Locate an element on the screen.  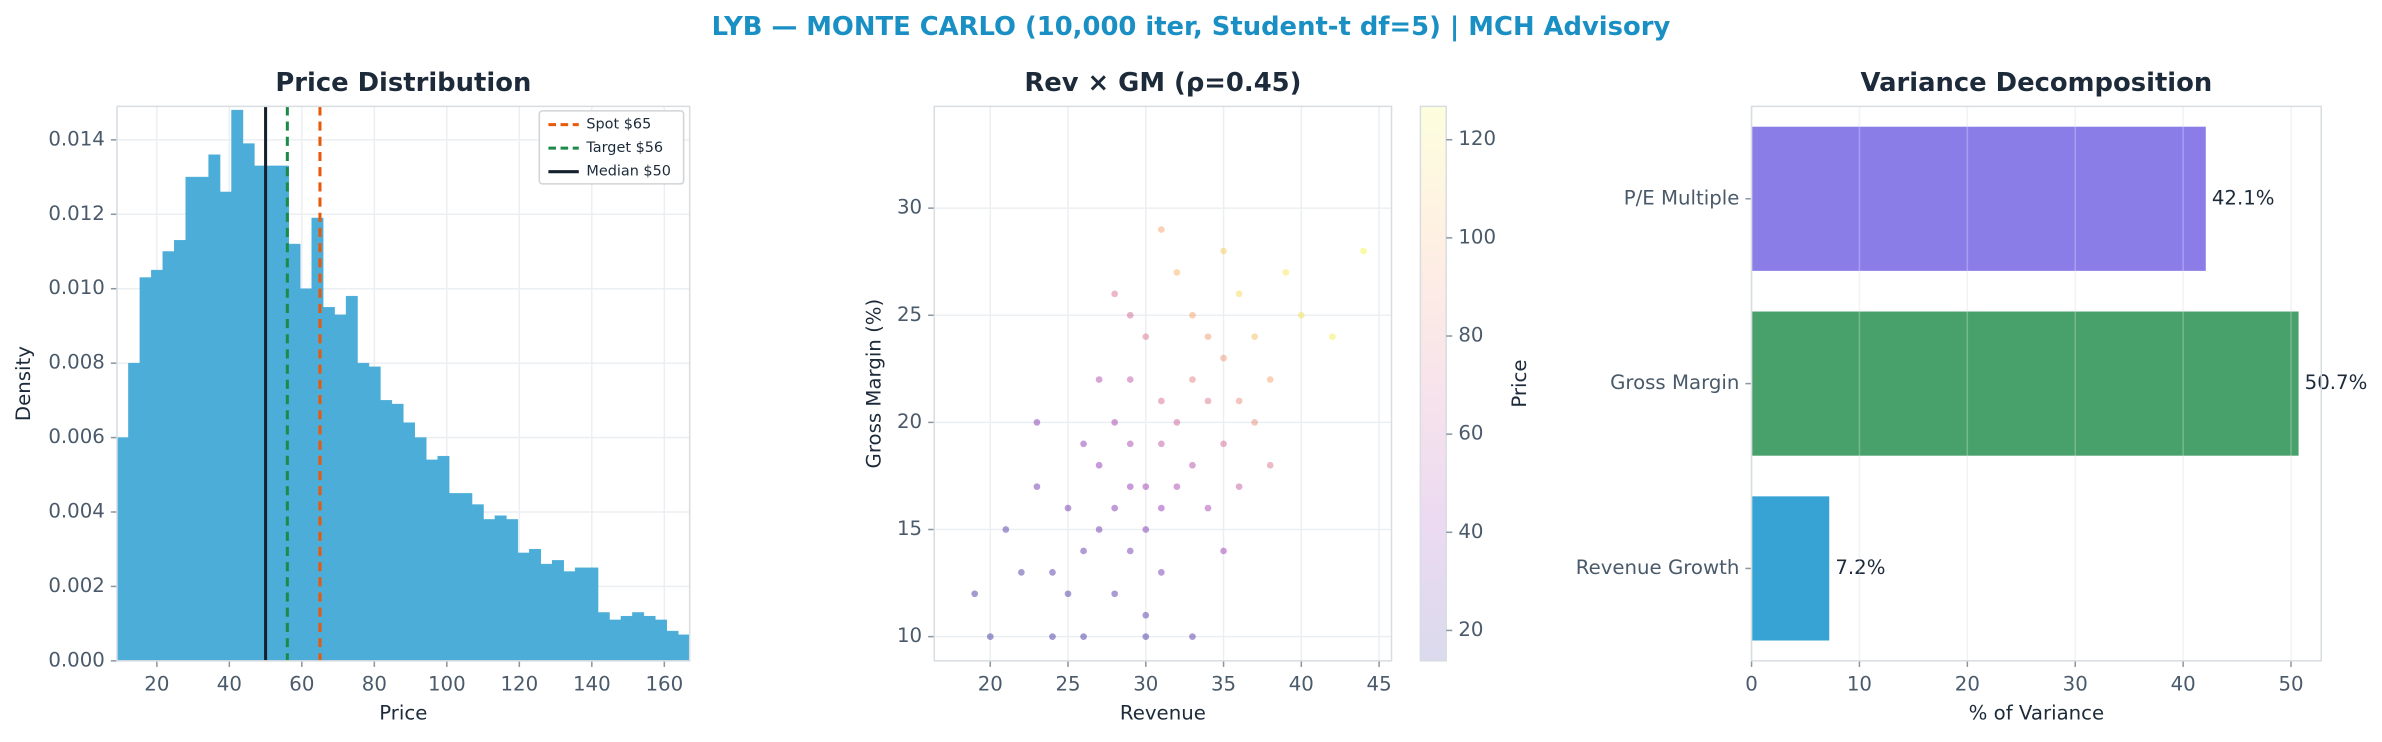
y-tick-label: 0.012 is located at coordinates (76, 213).